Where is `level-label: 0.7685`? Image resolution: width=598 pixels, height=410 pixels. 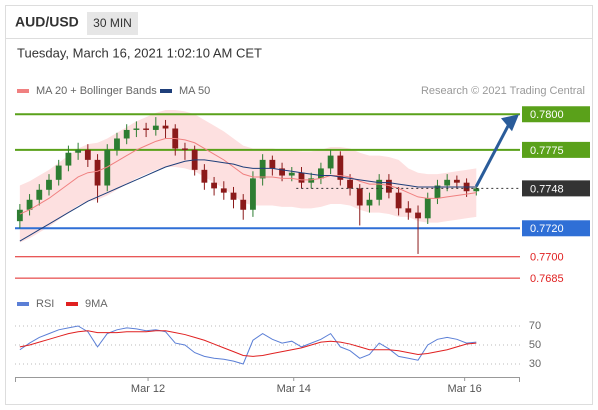 level-label: 0.7685 is located at coordinates (547, 279).